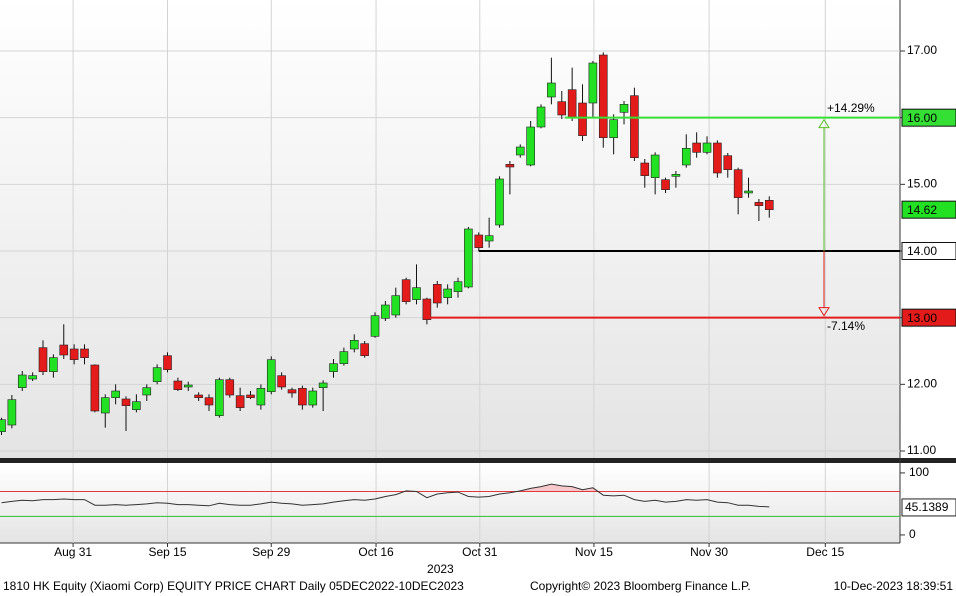  I want to click on panel-separator, so click(478, 460).